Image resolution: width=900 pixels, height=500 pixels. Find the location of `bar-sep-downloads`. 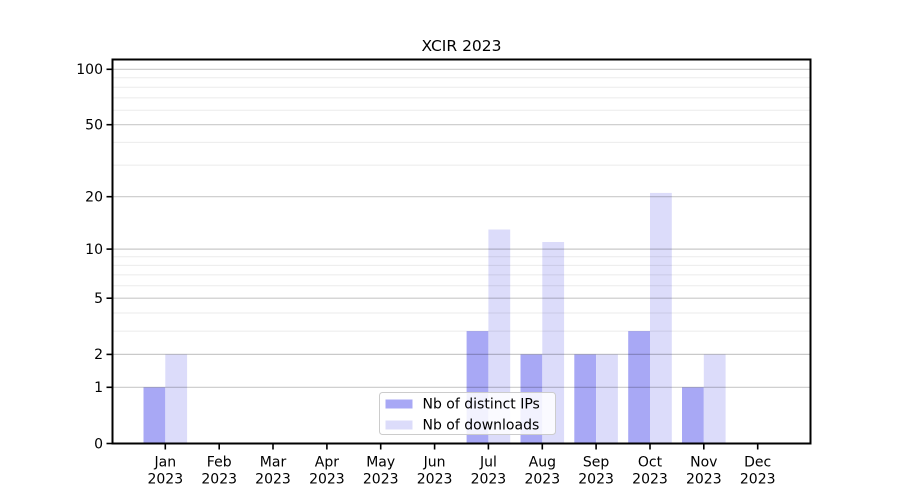

bar-sep-downloads is located at coordinates (607, 399).